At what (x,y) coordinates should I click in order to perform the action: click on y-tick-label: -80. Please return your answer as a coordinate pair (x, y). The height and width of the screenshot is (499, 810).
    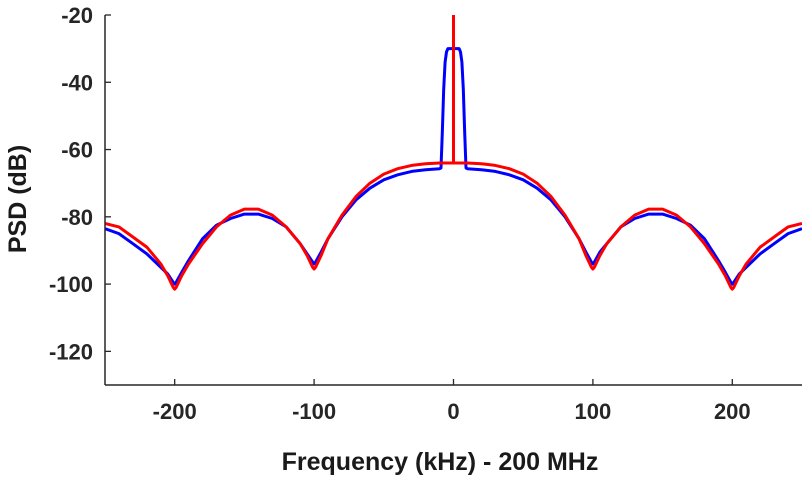
    Looking at the image, I should click on (77, 217).